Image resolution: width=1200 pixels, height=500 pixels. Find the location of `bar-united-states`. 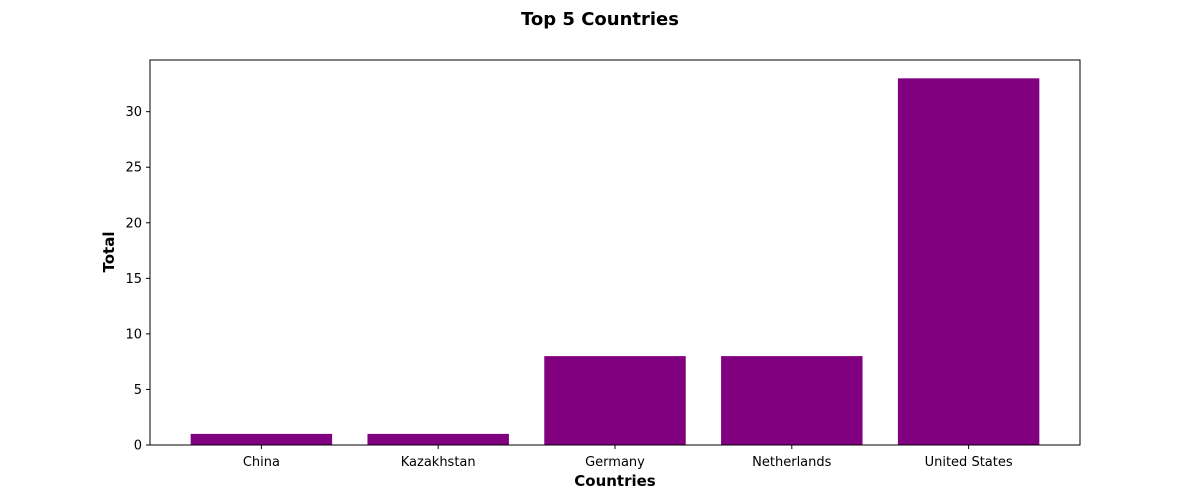

bar-united-states is located at coordinates (968, 261).